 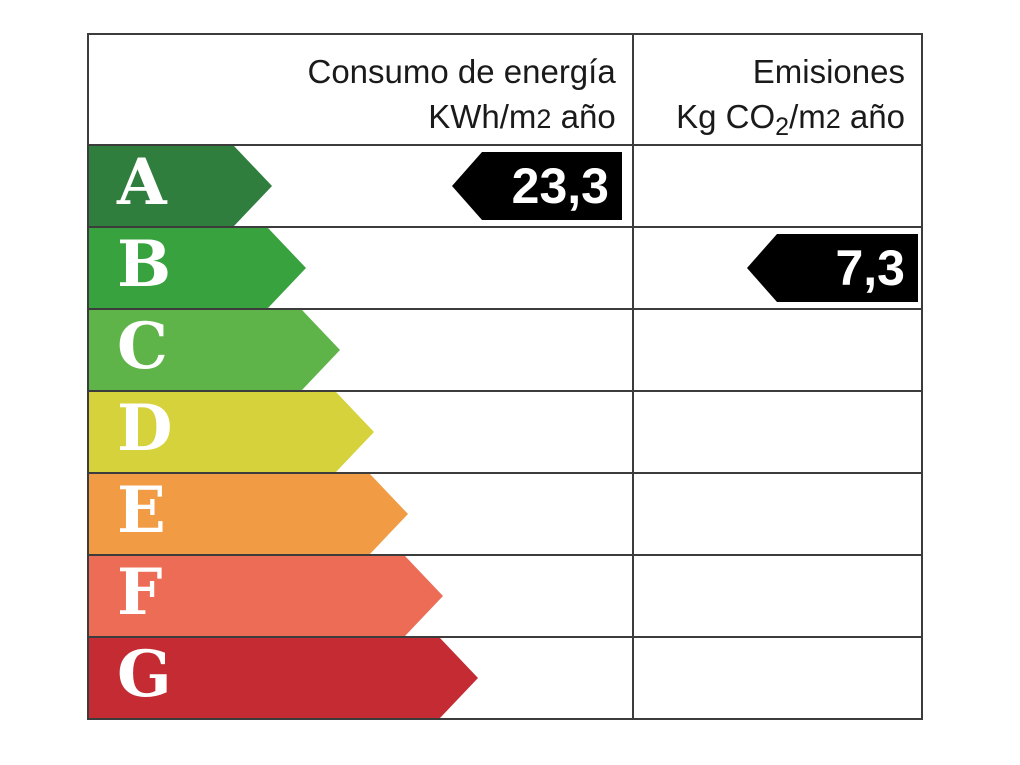 What do you see at coordinates (248, 514) in the screenshot?
I see `rating-arrow-e: E` at bounding box center [248, 514].